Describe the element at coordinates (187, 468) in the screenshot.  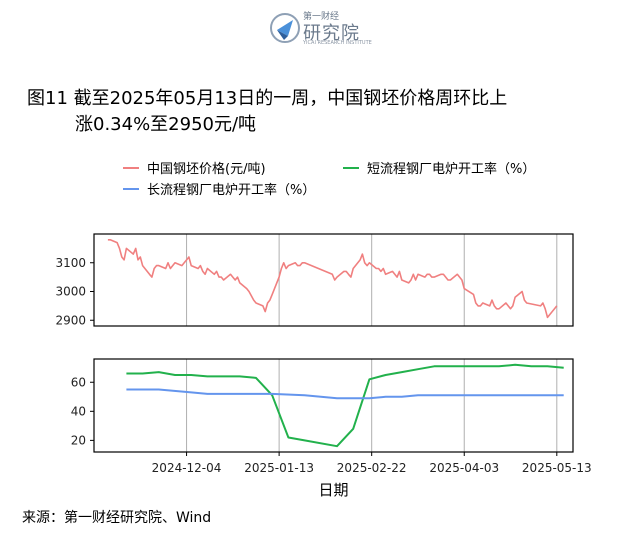
I see `x-tick-label: 2024-12-04` at that location.